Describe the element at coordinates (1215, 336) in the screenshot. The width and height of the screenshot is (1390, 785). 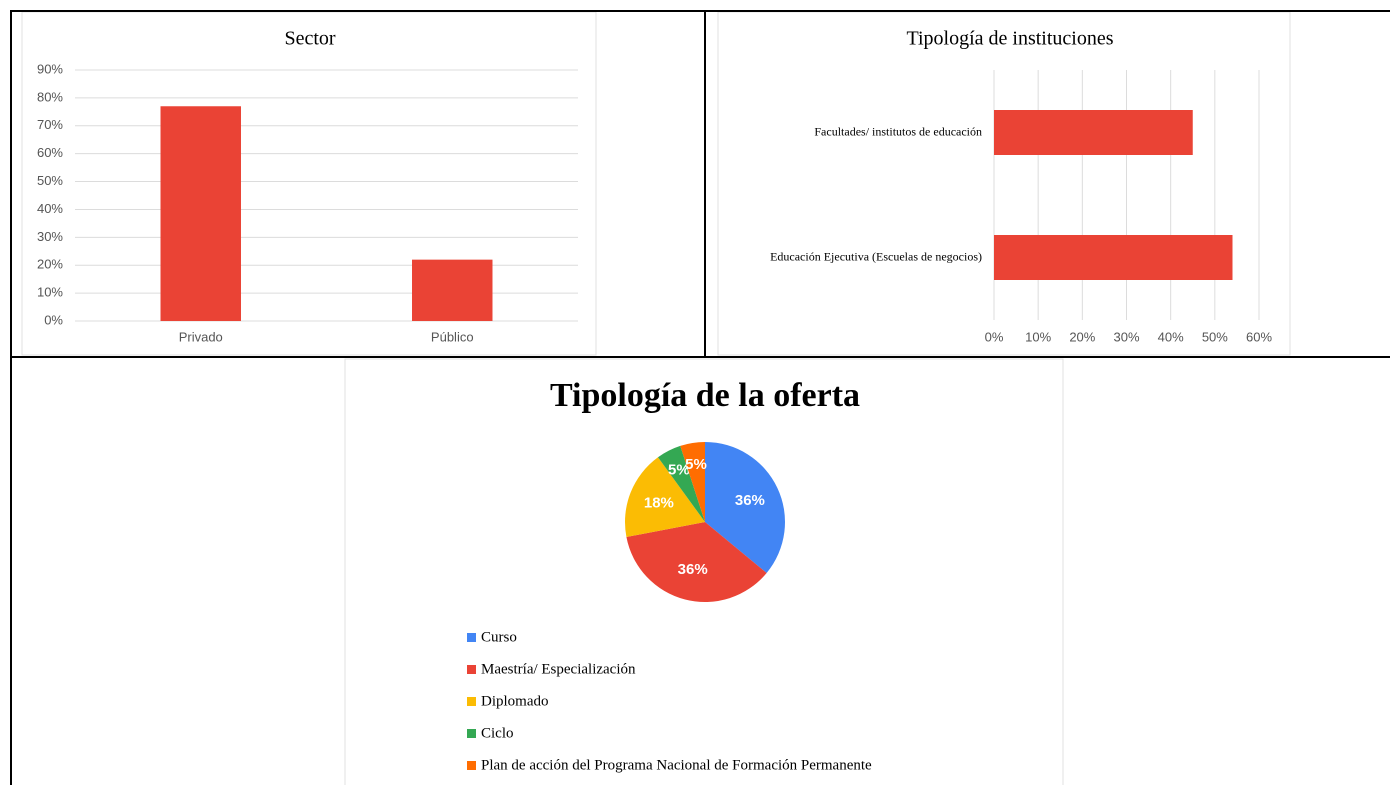
I see `x-tick-label: 50%` at that location.